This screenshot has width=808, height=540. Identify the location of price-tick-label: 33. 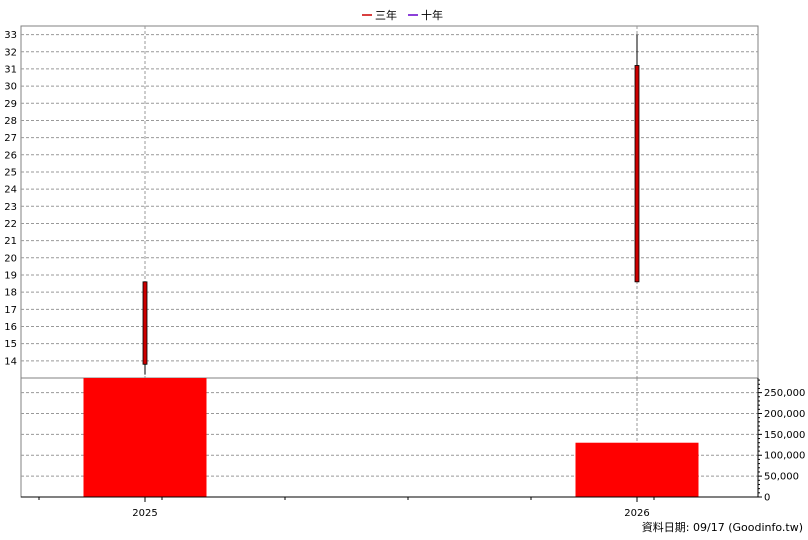
(10, 35).